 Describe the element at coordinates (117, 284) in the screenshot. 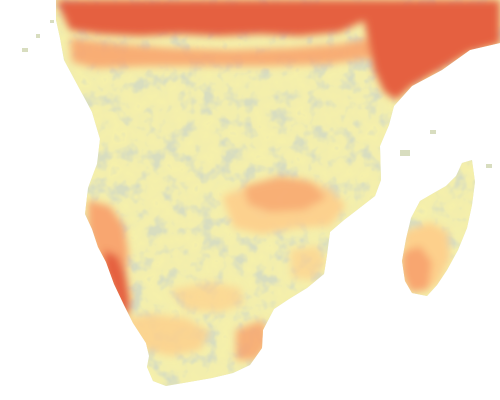

I see `namibian-coast-high-band` at that location.